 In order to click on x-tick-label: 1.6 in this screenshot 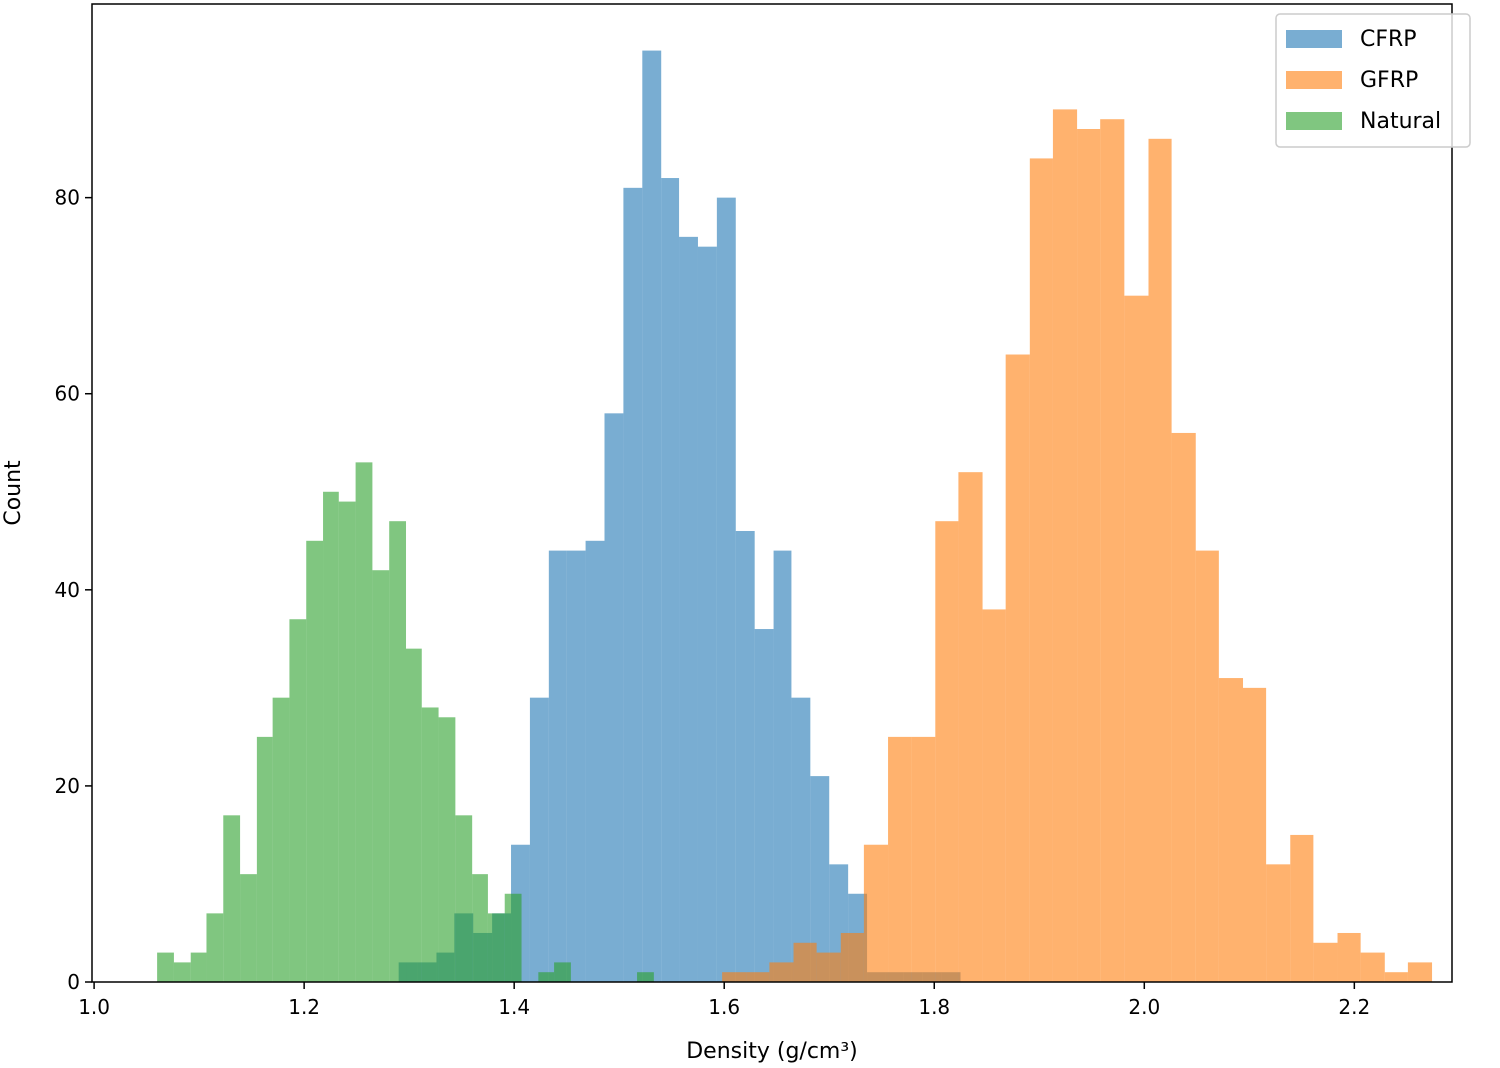, I will do `click(724, 1007)`.